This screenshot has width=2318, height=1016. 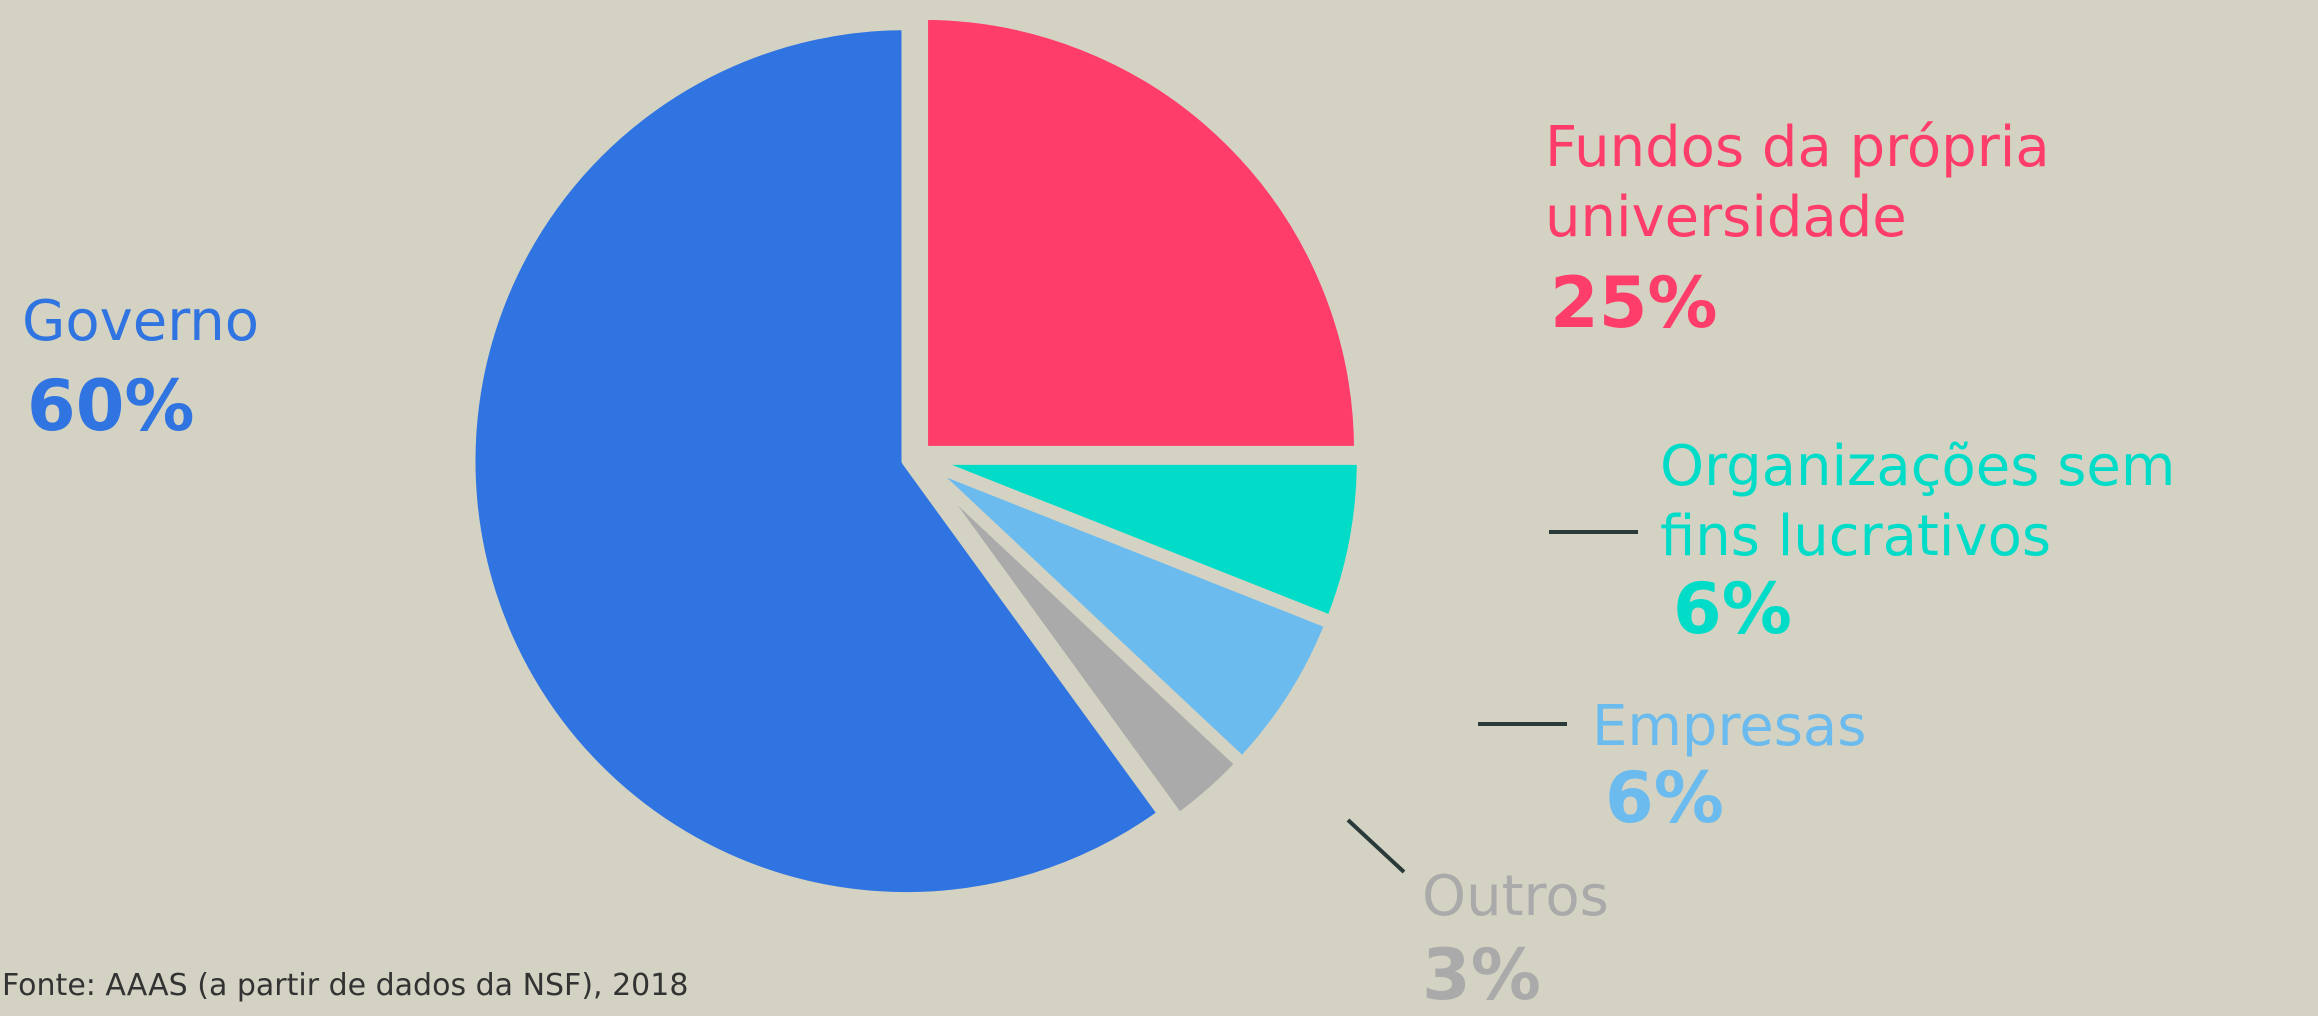 I want to click on slice-label: Governo, so click(x=141, y=321).